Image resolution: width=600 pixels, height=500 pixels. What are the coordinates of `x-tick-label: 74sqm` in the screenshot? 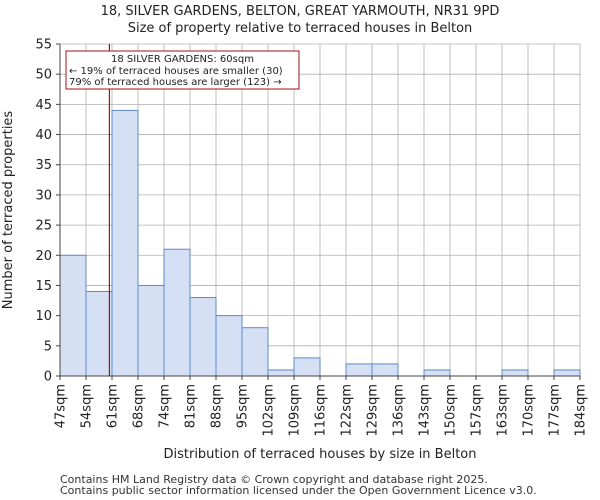 It's located at (165, 406).